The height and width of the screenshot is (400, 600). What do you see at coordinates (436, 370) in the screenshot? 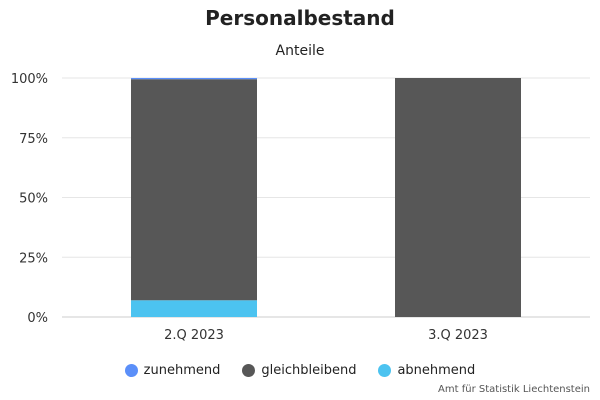
I see `legend-label: abnehmend` at bounding box center [436, 370].